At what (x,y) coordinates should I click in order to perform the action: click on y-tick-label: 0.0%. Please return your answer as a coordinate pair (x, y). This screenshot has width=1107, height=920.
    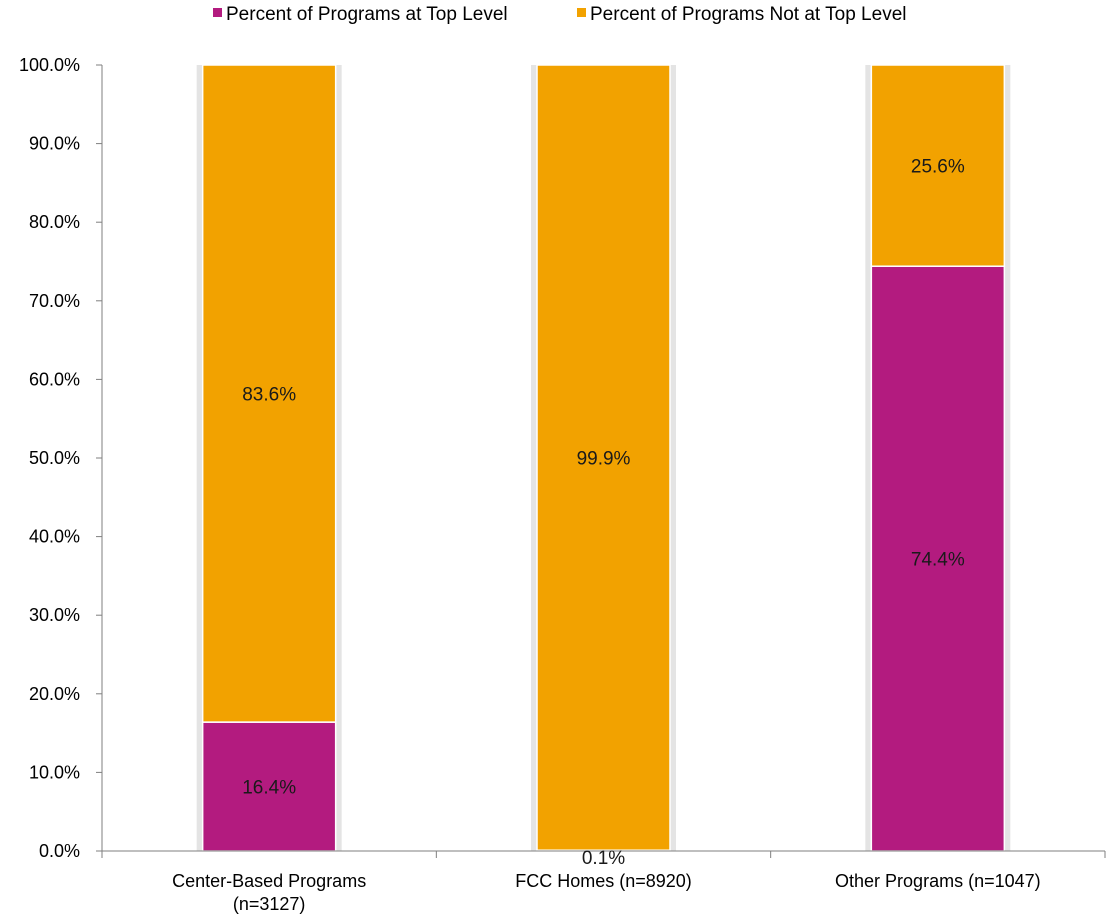
    Looking at the image, I should click on (59, 851).